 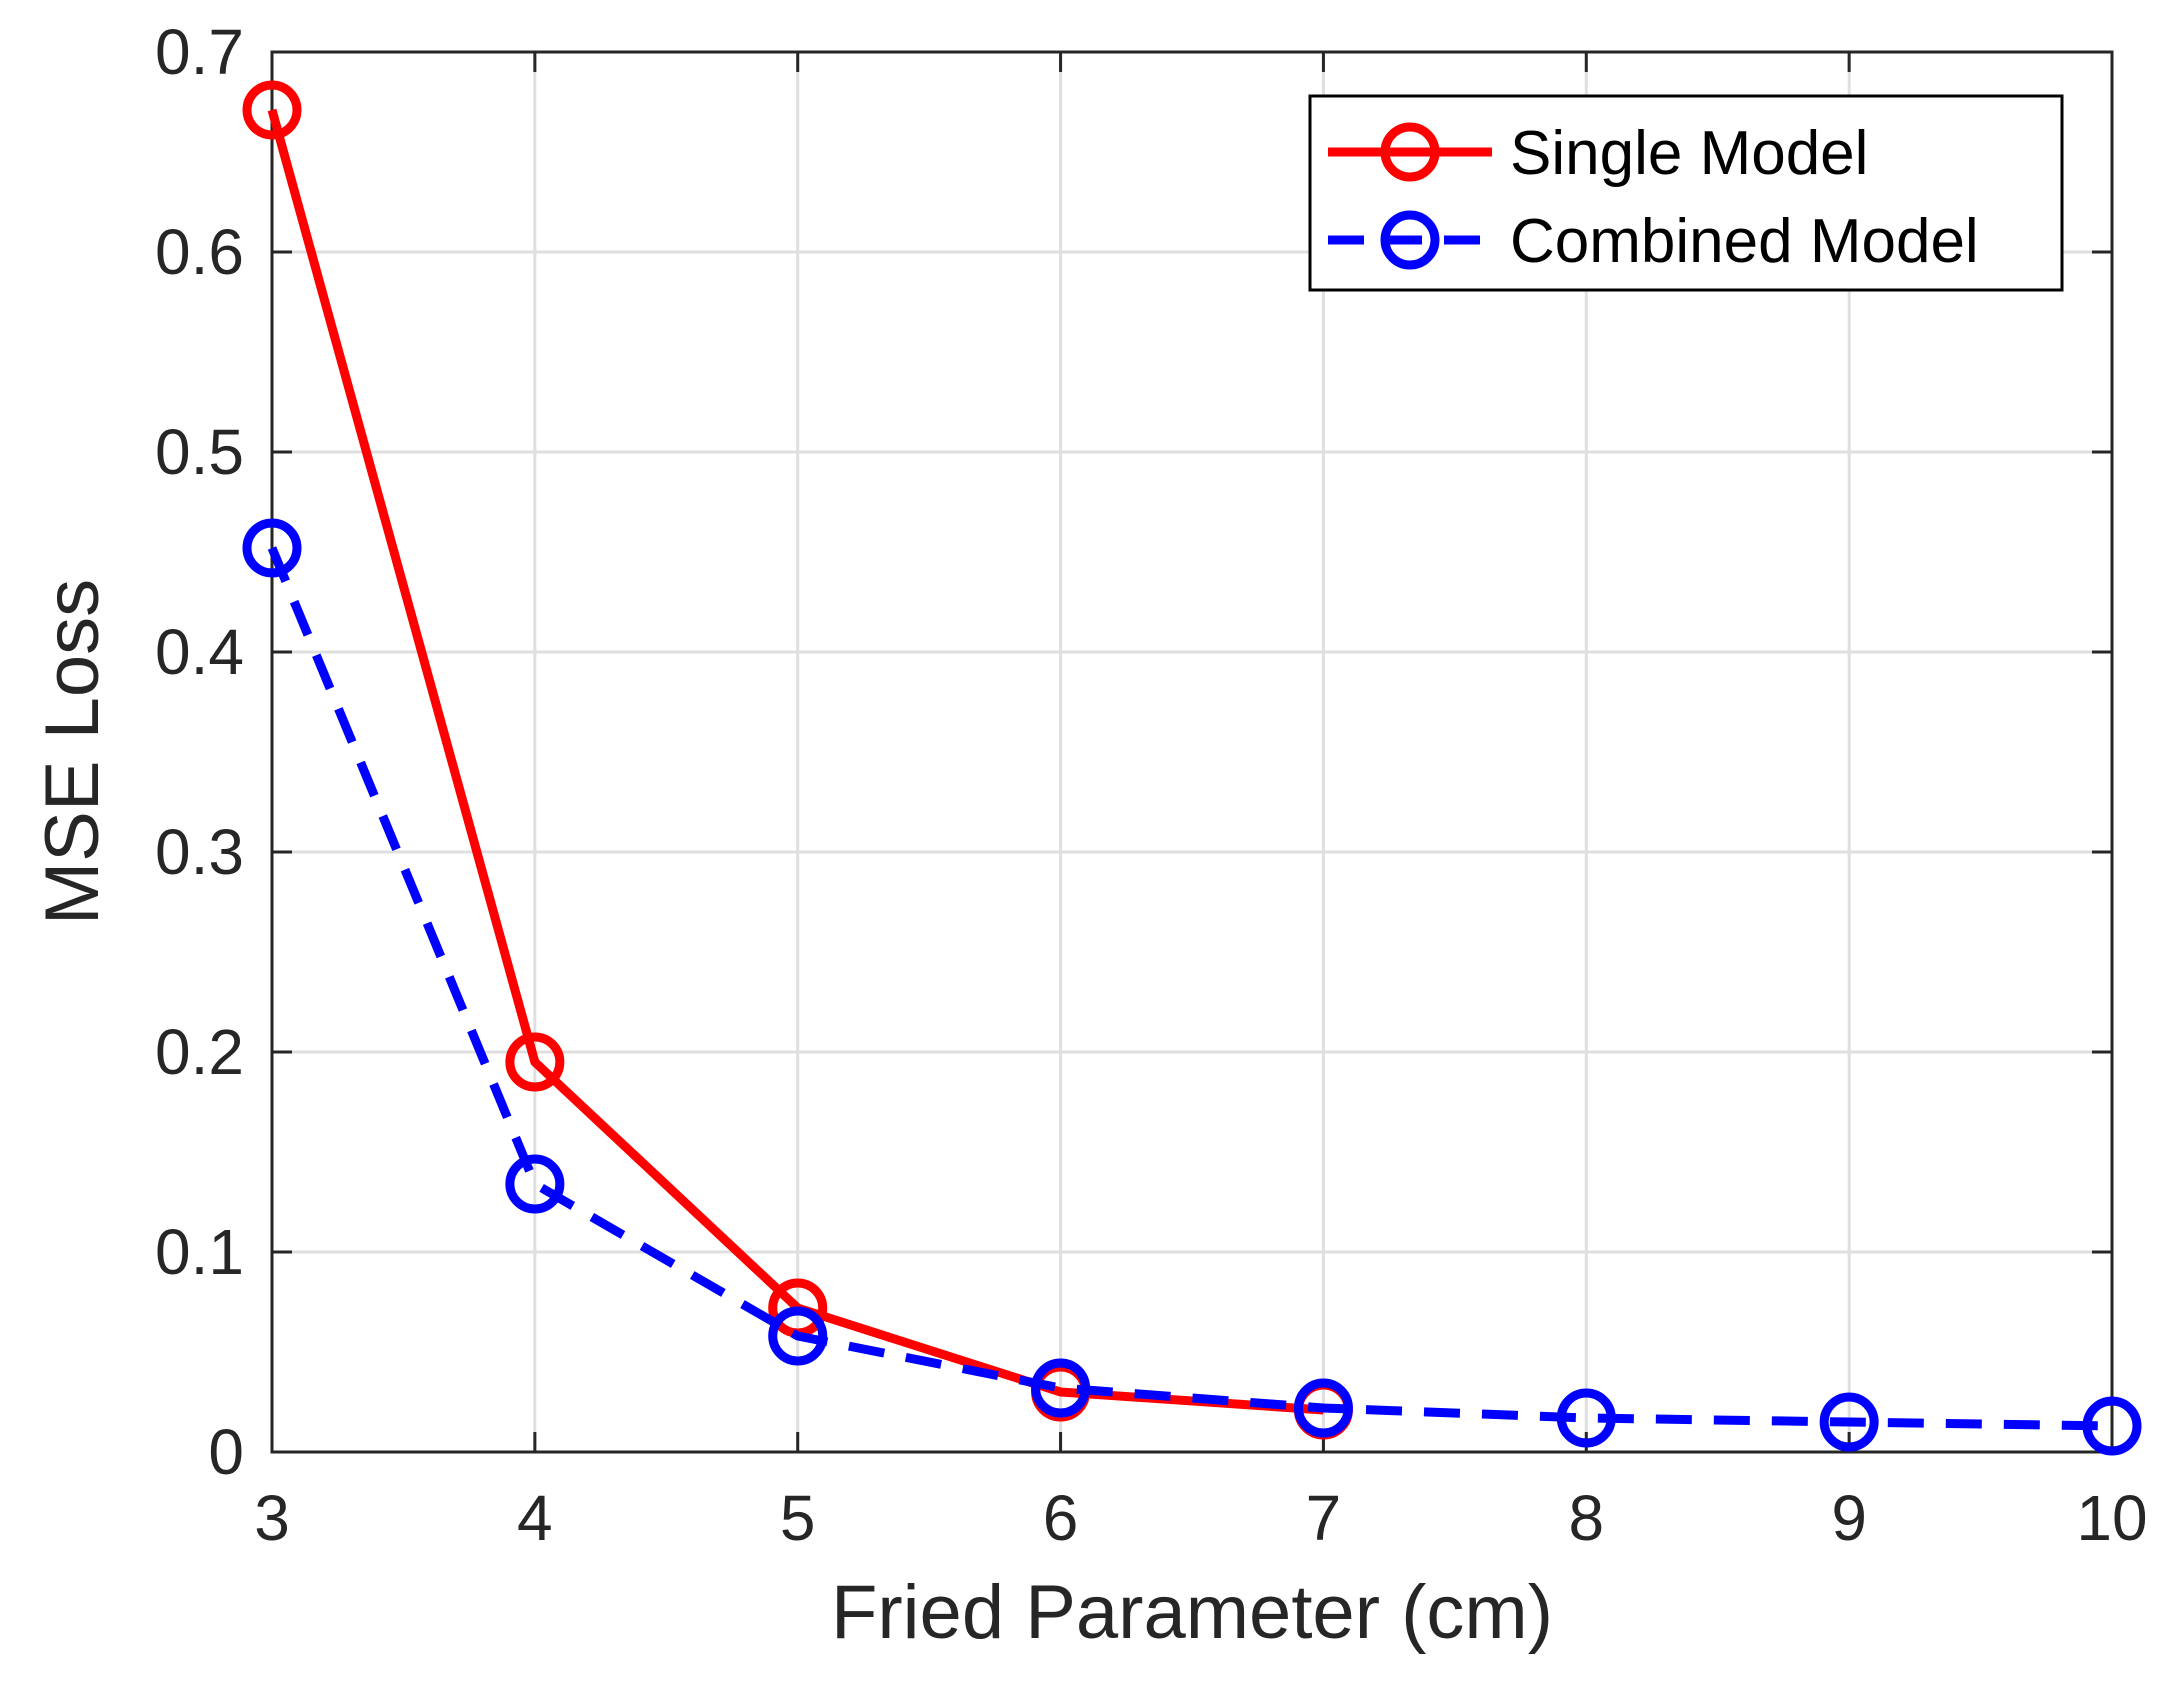 I want to click on legend: Single Model Combined Model, so click(x=1686, y=193).